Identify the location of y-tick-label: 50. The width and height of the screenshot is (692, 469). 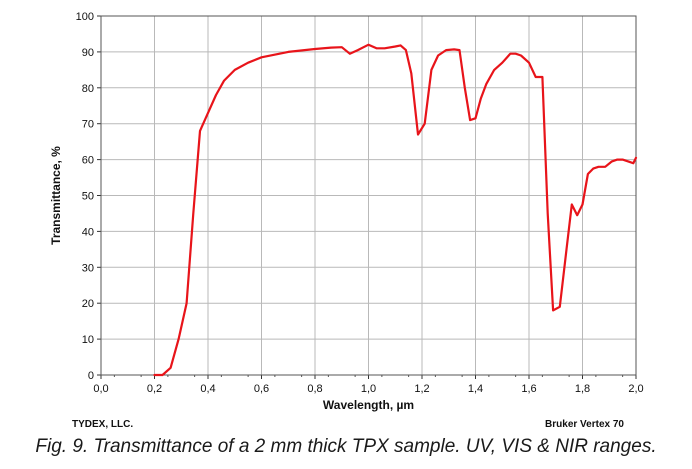
(88, 197).